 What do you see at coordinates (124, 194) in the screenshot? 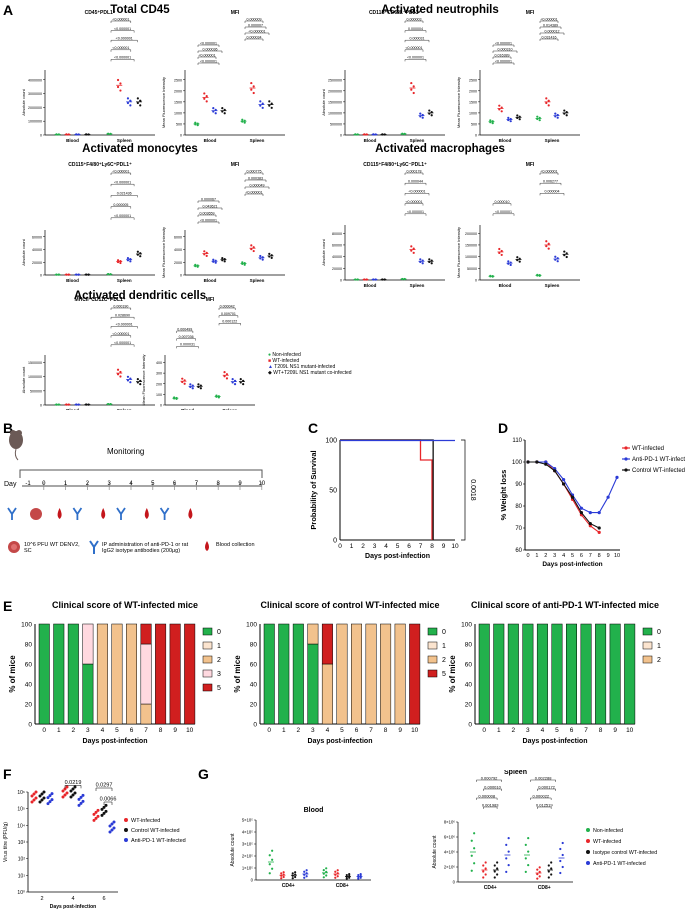
I see `p-value: 0.021436` at bounding box center [124, 194].